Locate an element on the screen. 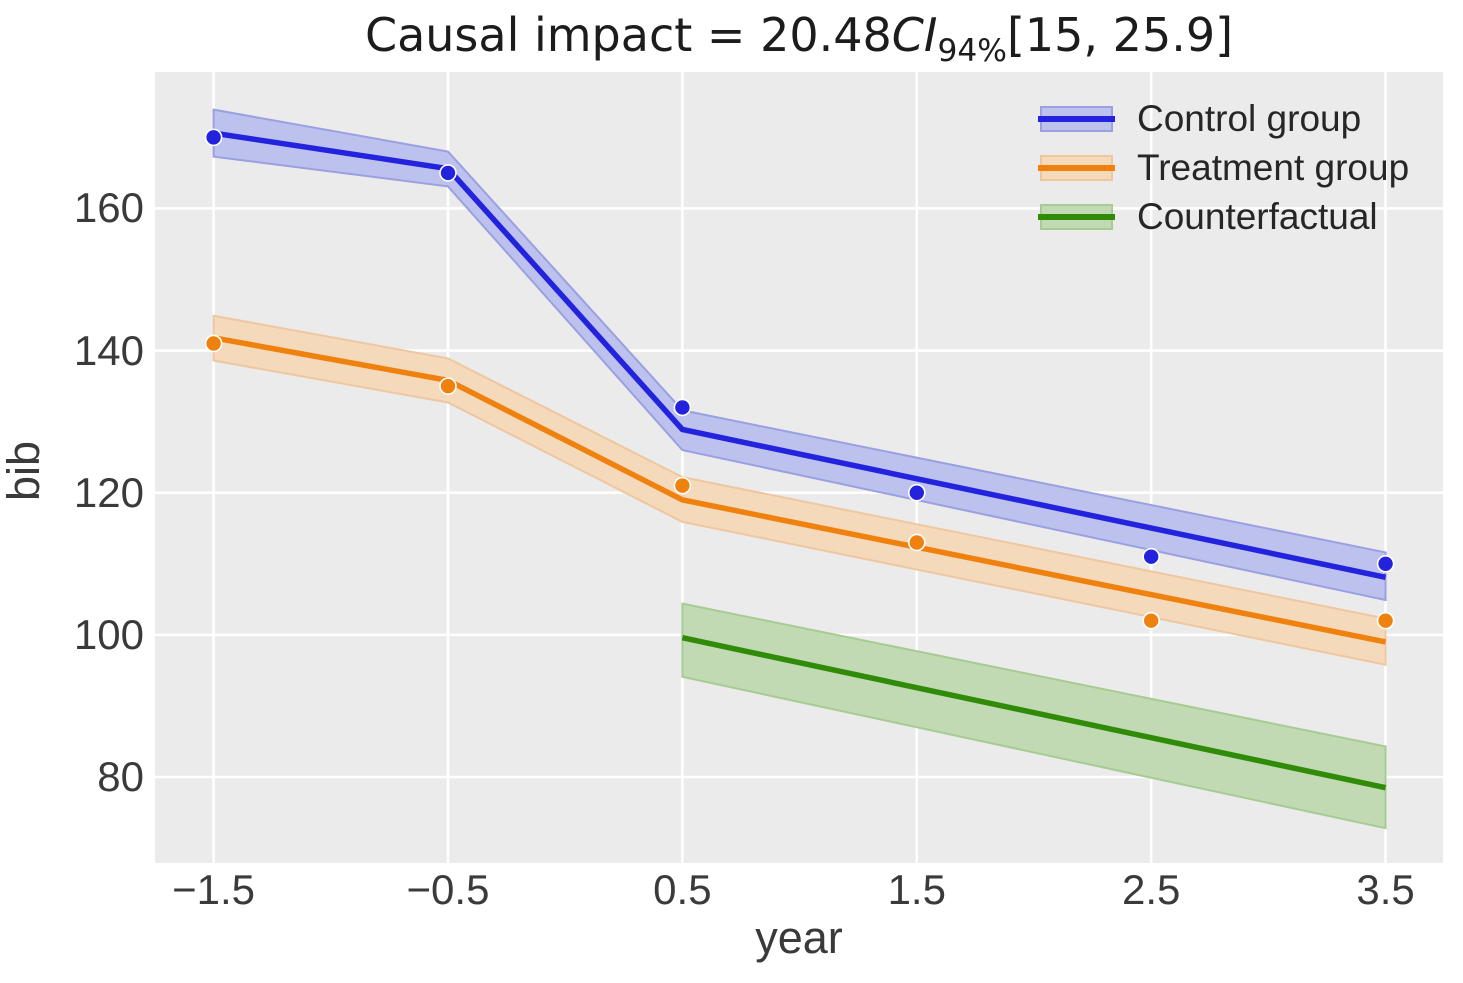 The image size is (1463, 983). confidence-band-counterfactual is located at coordinates (1034, 716).